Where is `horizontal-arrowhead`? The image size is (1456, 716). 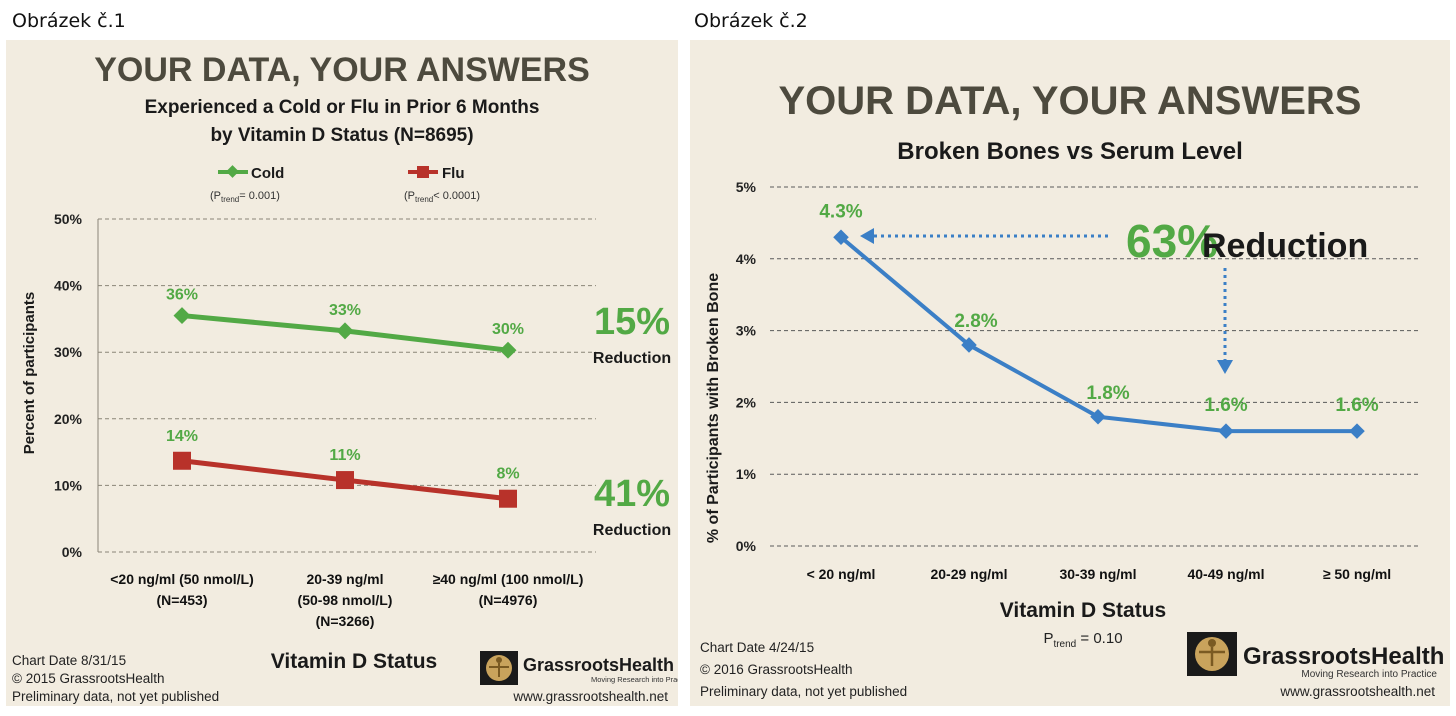 horizontal-arrowhead is located at coordinates (867, 236).